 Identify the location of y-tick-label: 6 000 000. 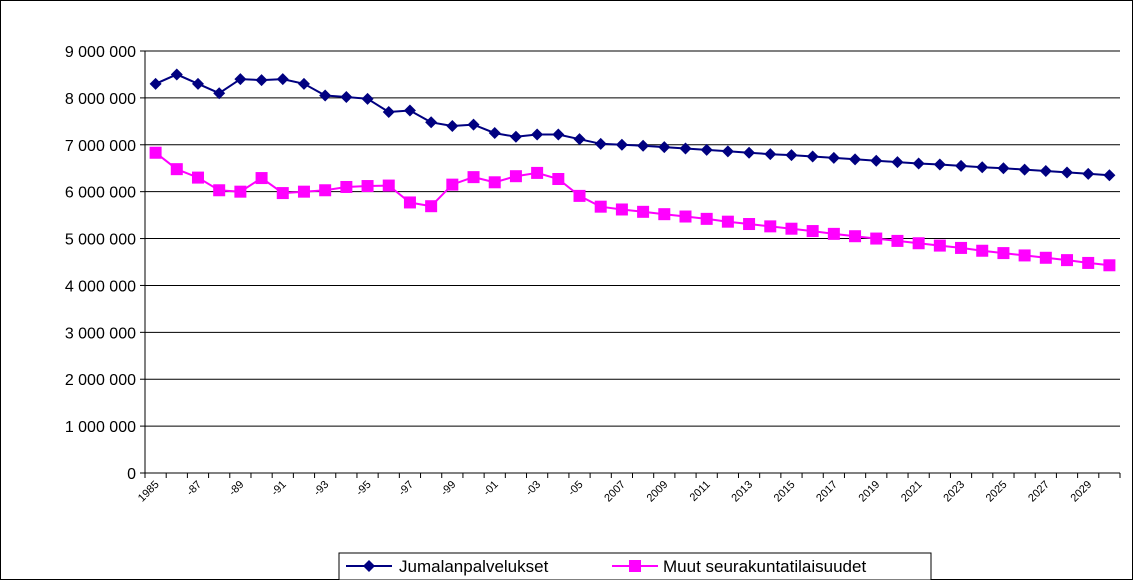
(100, 193).